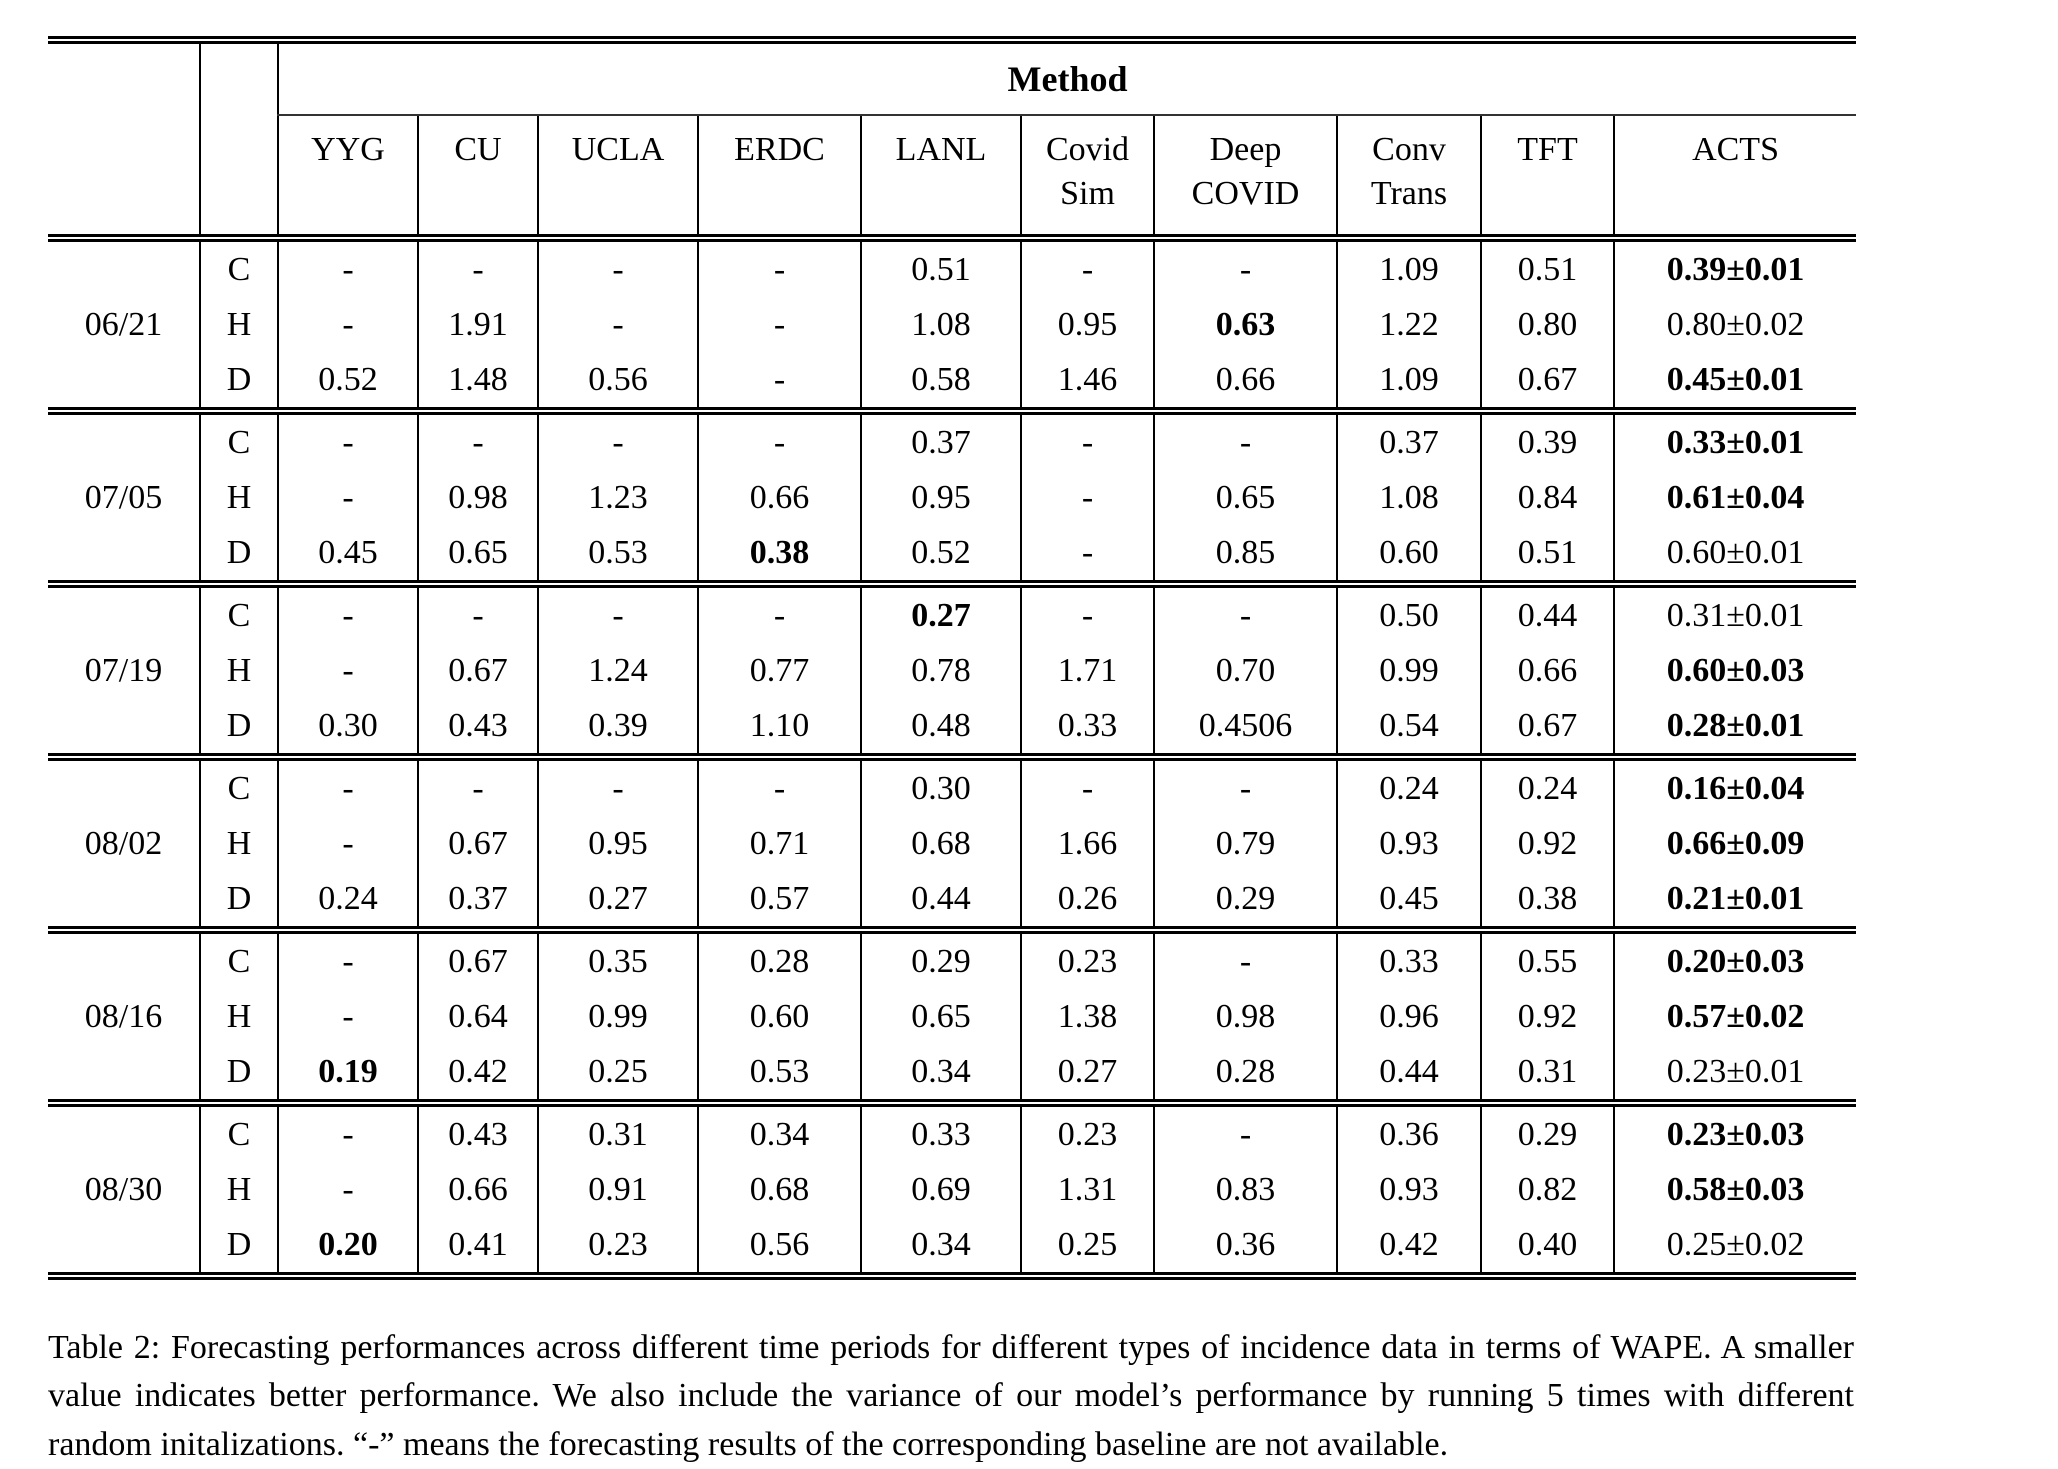 The height and width of the screenshot is (1469, 2058). I want to click on value-cell: 0.63, so click(1245, 324).